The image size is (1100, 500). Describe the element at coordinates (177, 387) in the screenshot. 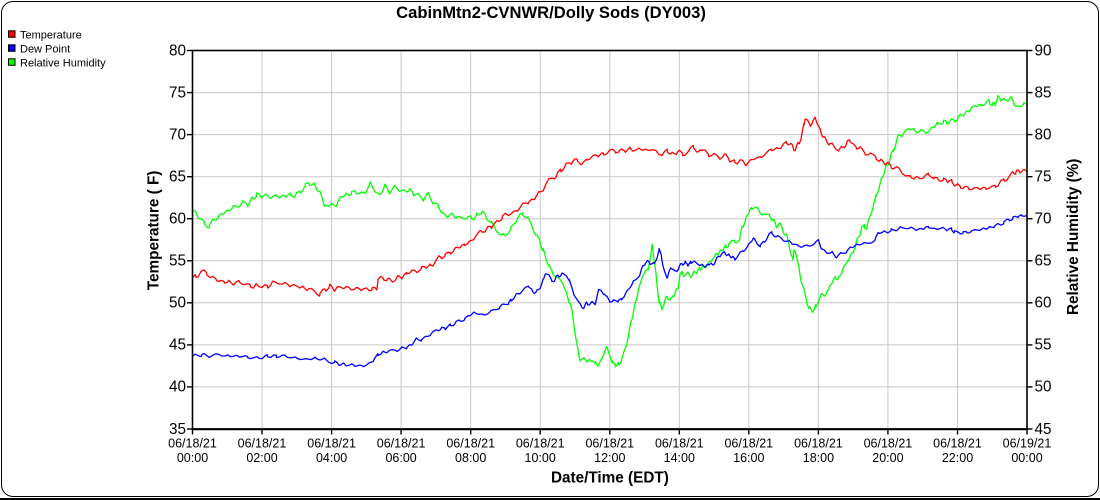

I see `svg-text: 40` at that location.